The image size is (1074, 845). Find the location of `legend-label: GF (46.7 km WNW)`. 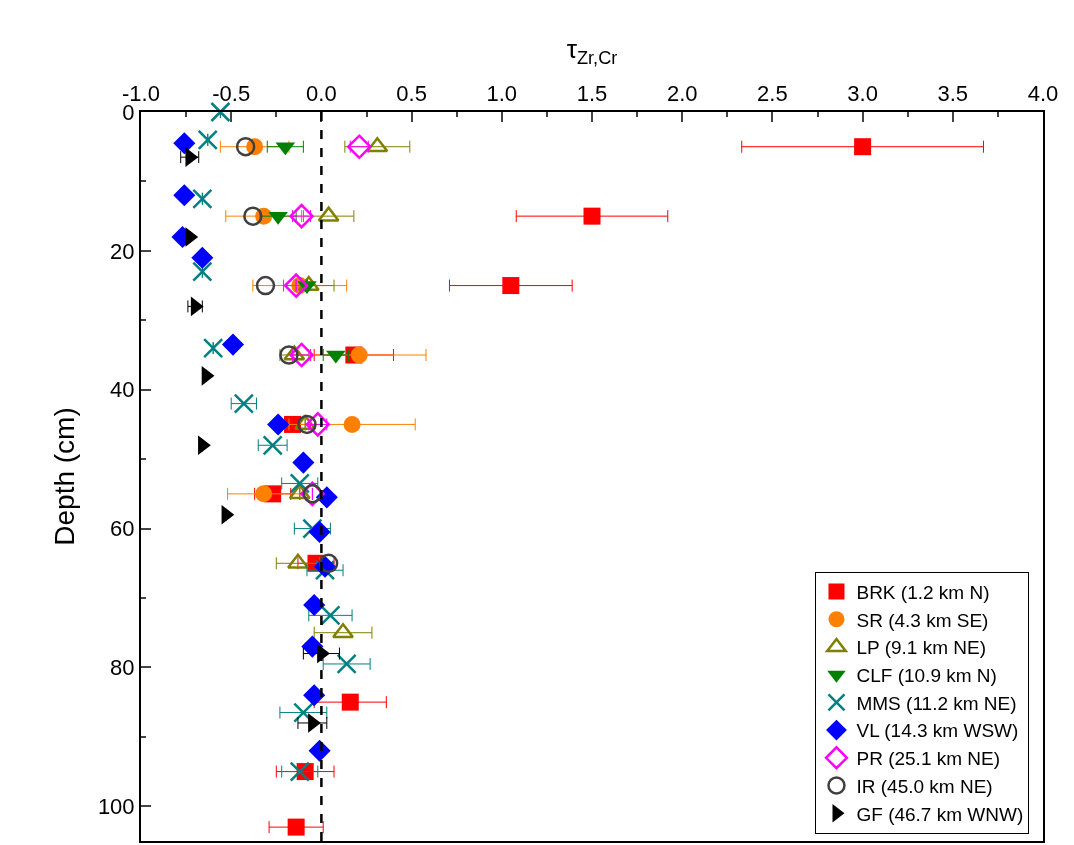

legend-label: GF (46.7 km WNW) is located at coordinates (940, 814).